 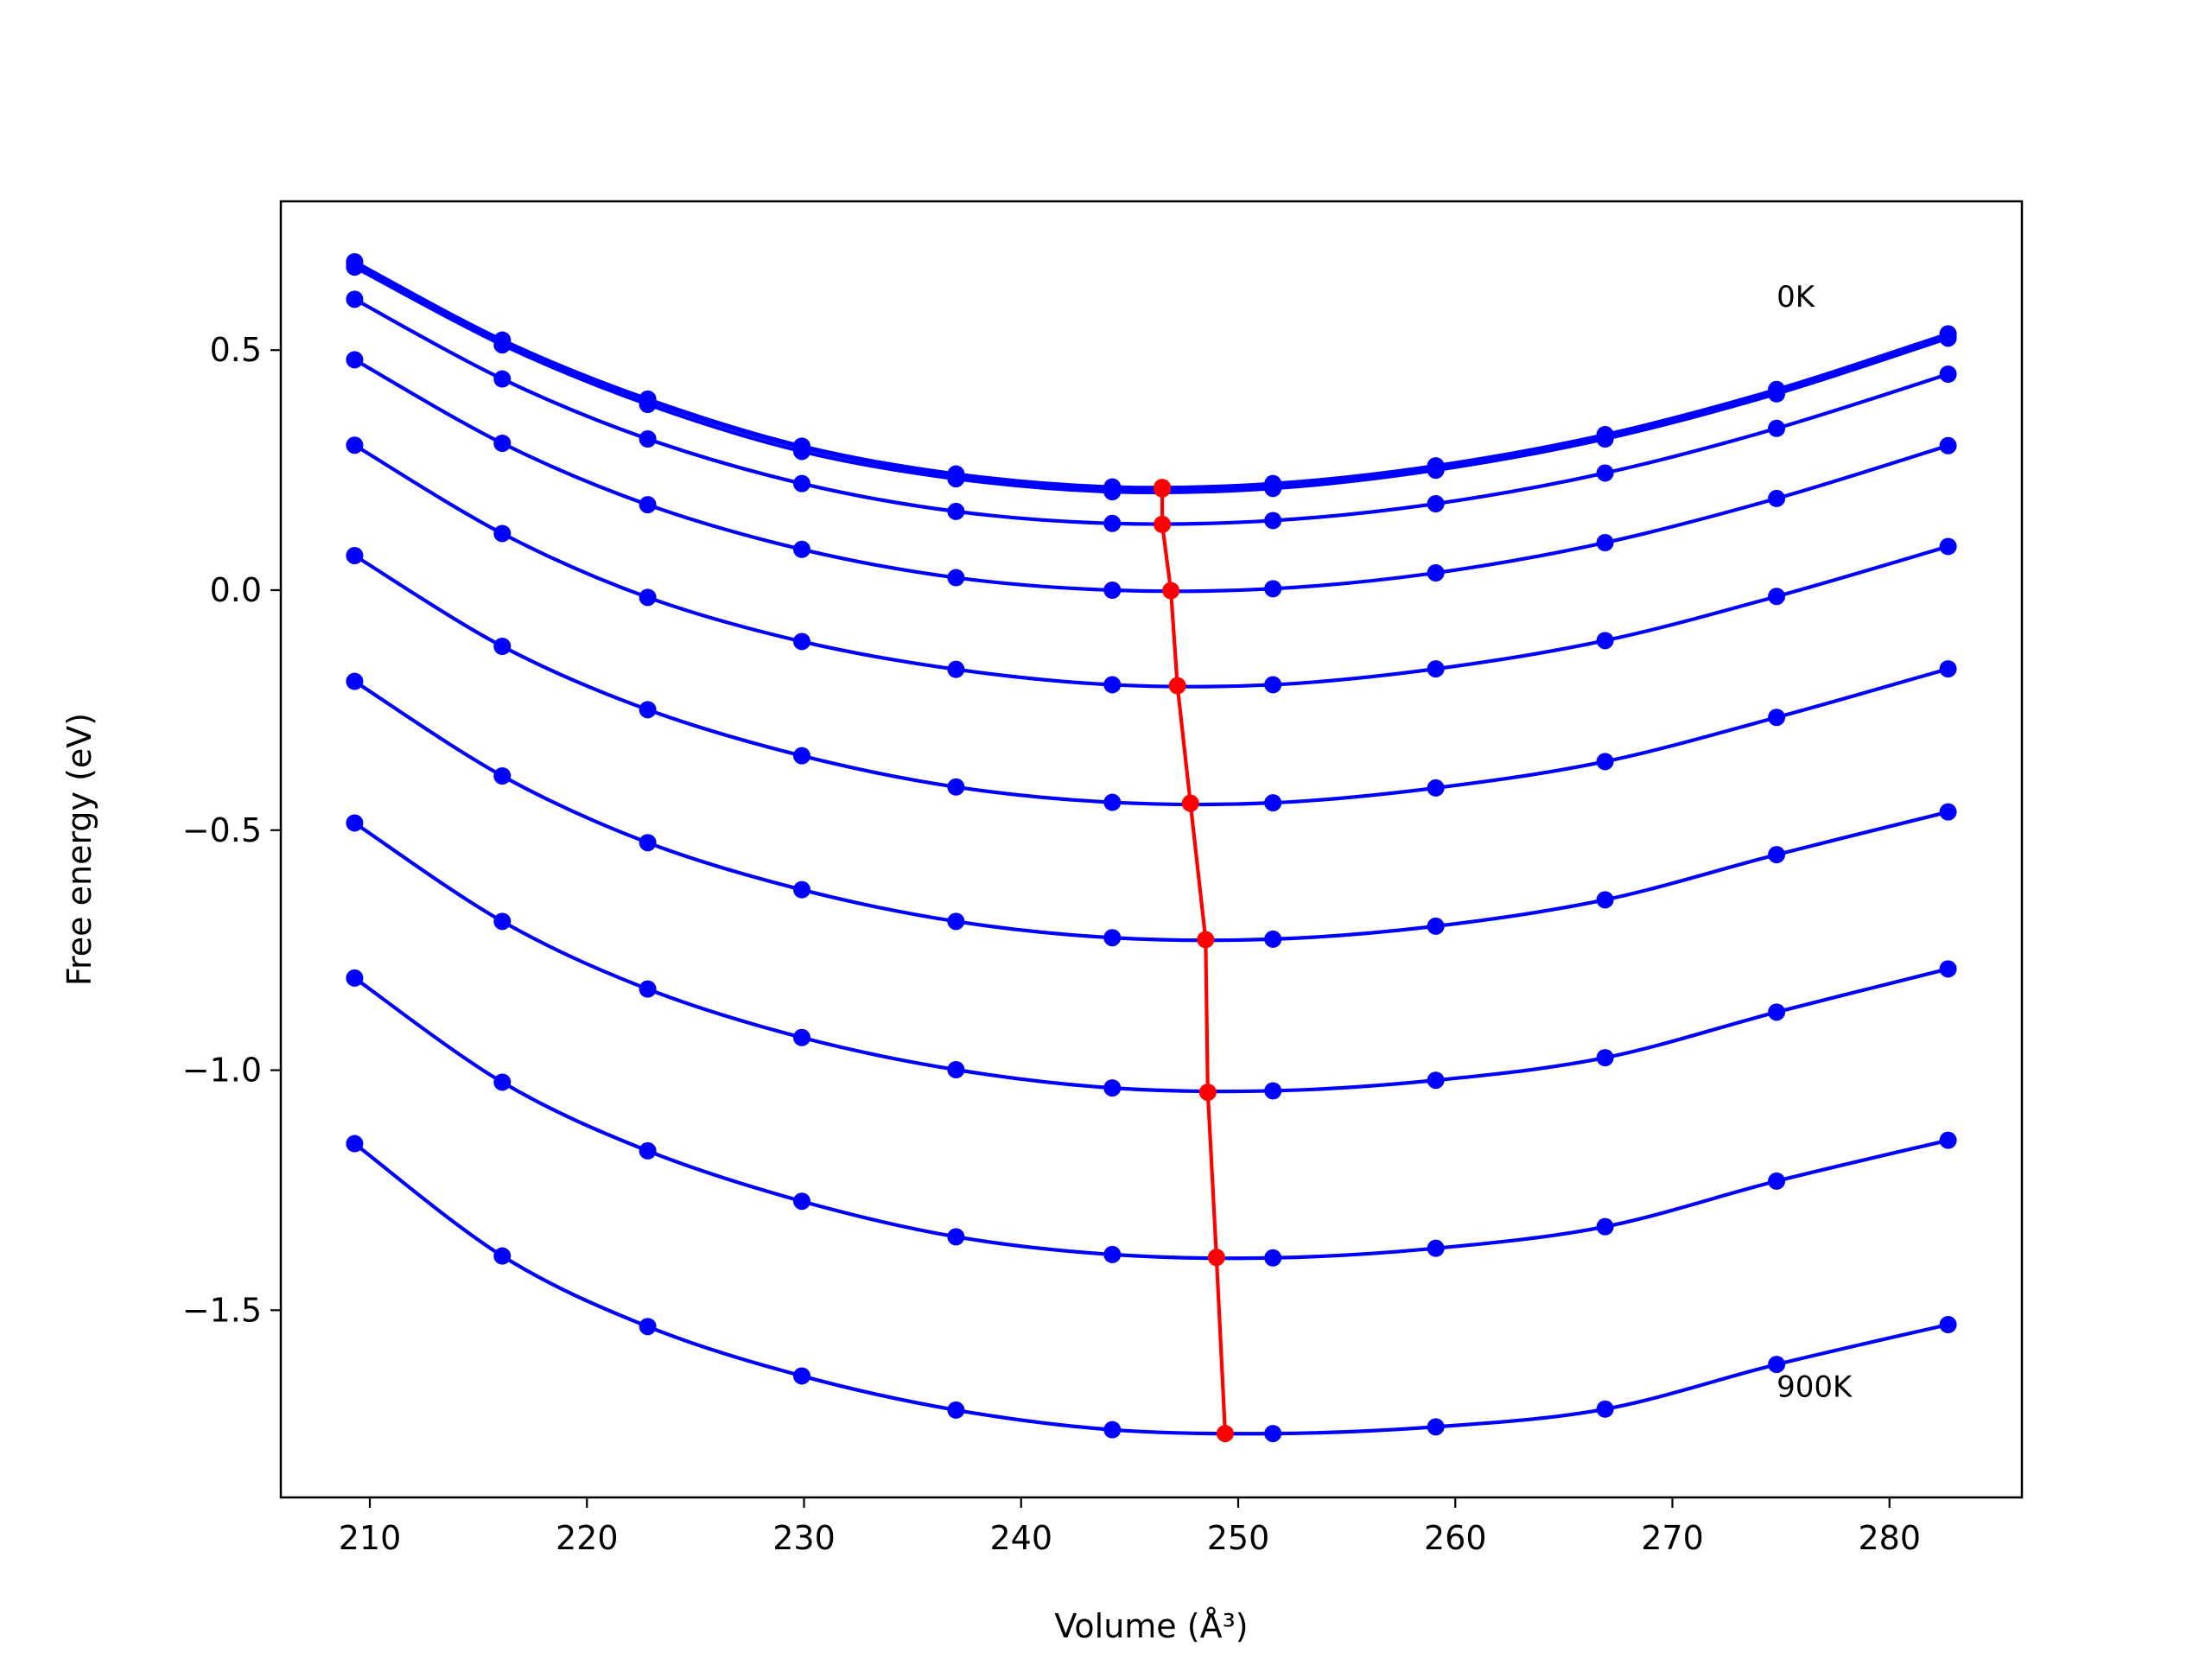 I want to click on x-tick-label-260: 260, so click(x=1455, y=1538).